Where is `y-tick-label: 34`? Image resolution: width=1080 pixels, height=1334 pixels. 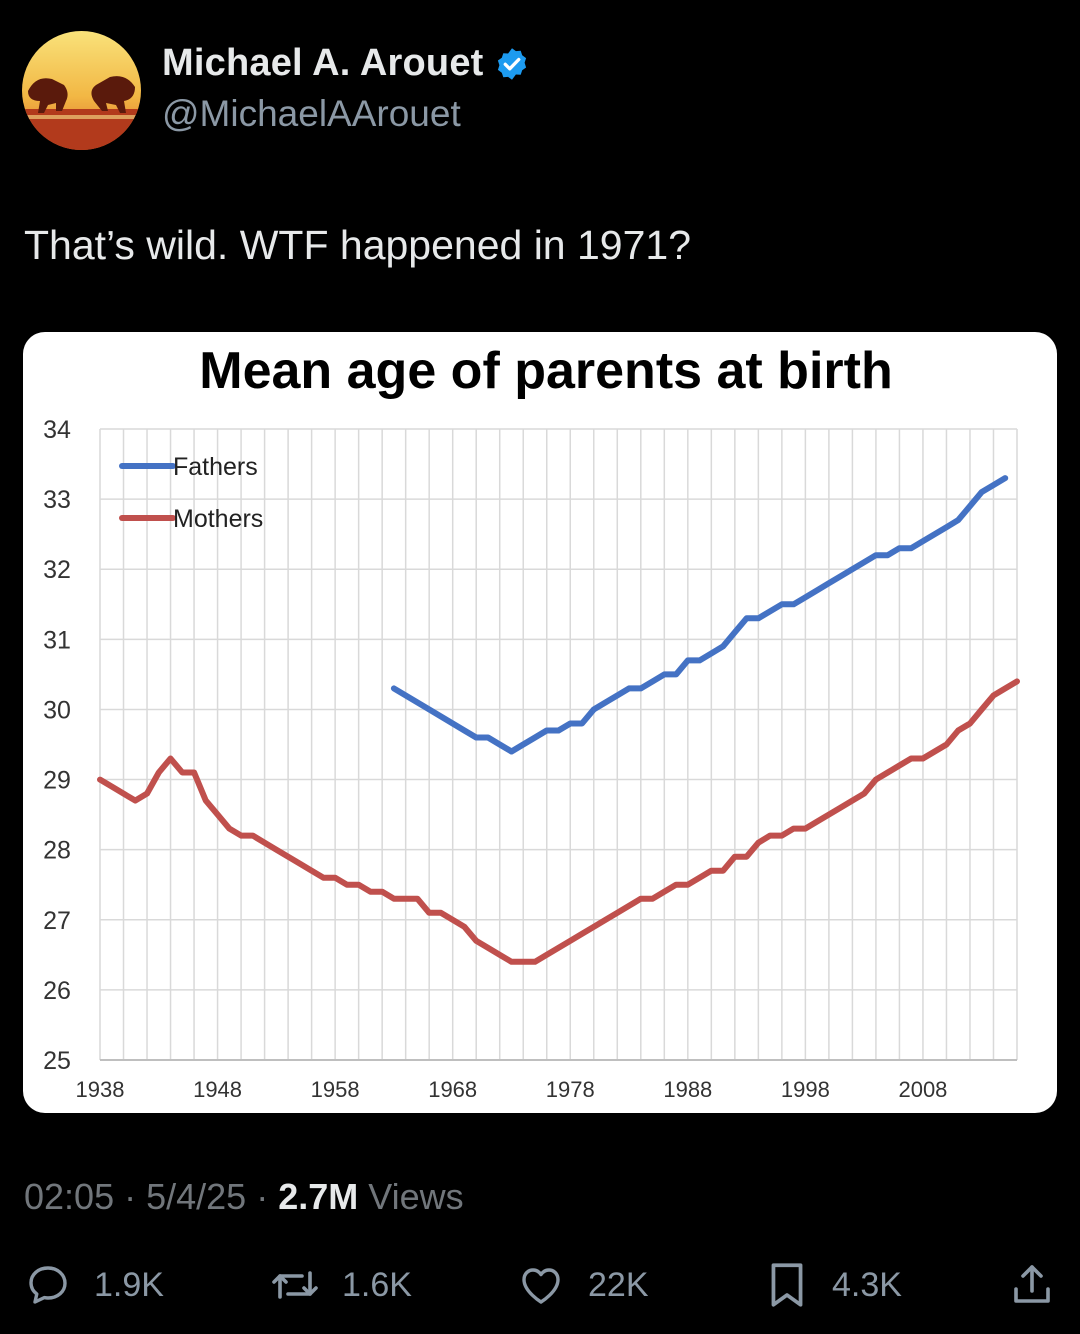 y-tick-label: 34 is located at coordinates (57, 430).